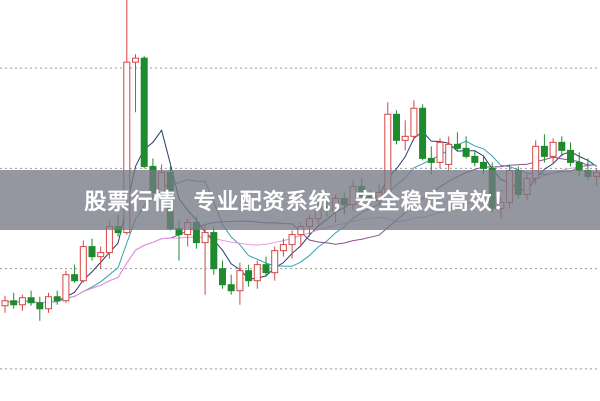  I want to click on promo-banner: 股票行情 专业配资系统，安全稳定高效！, so click(300, 200).